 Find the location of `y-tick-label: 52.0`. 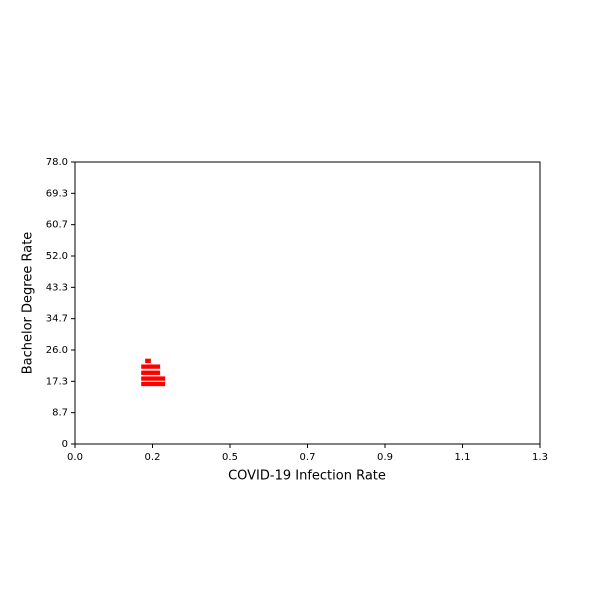

y-tick-label: 52.0 is located at coordinates (57, 256).